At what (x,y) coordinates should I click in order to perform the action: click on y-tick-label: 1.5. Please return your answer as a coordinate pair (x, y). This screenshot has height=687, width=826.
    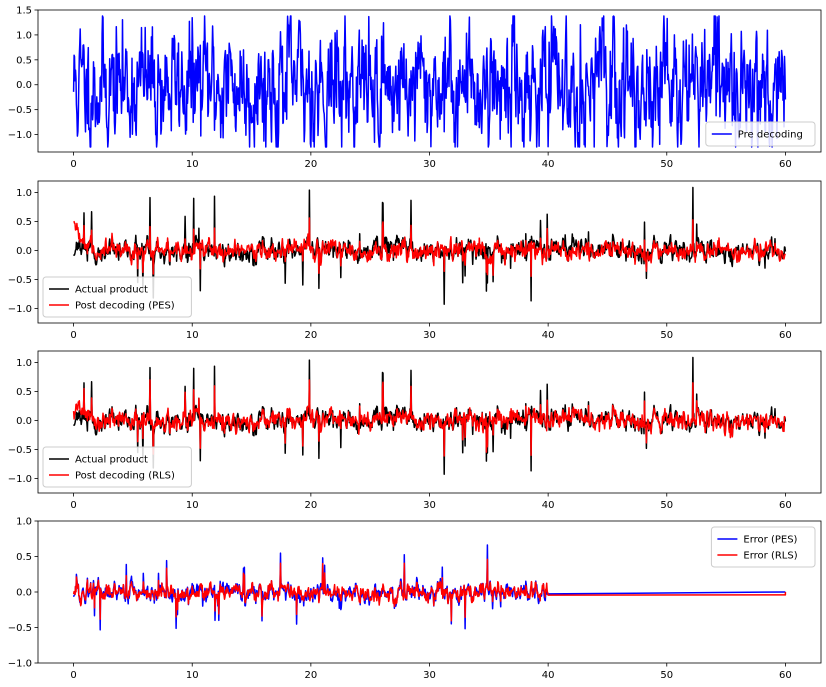
    Looking at the image, I should click on (24, 11).